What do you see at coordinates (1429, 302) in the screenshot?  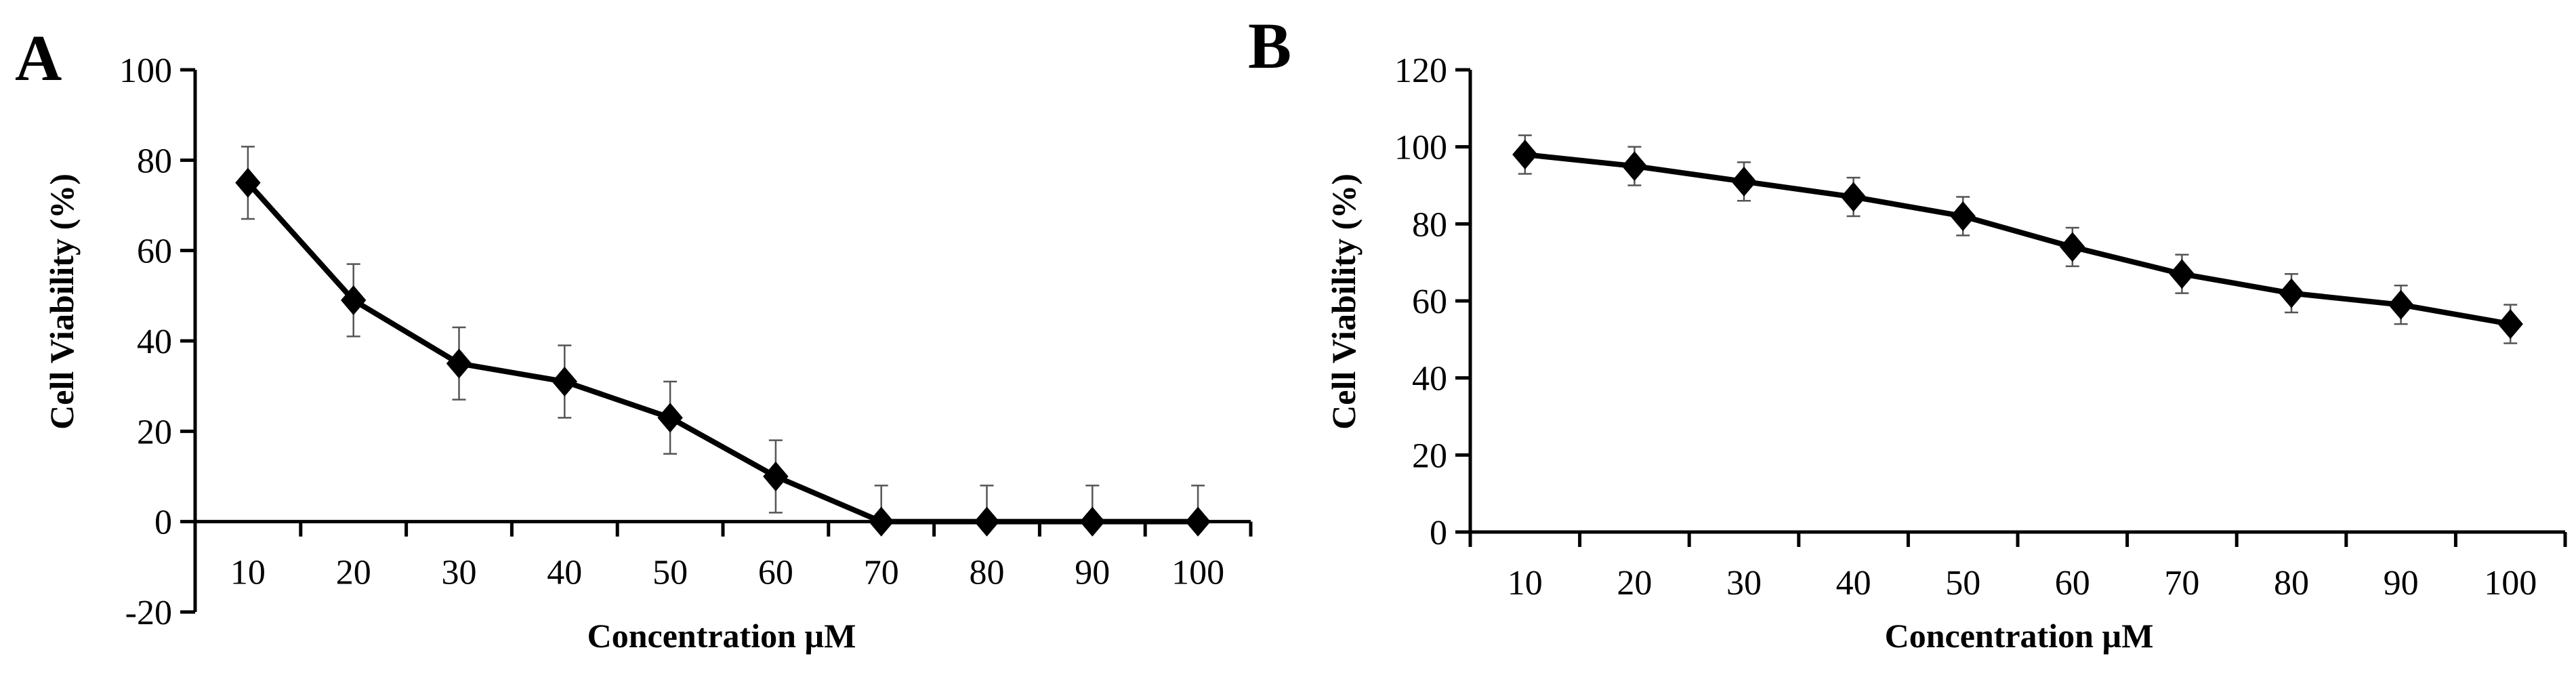 I see `y-tick-label-b: 60` at bounding box center [1429, 302].